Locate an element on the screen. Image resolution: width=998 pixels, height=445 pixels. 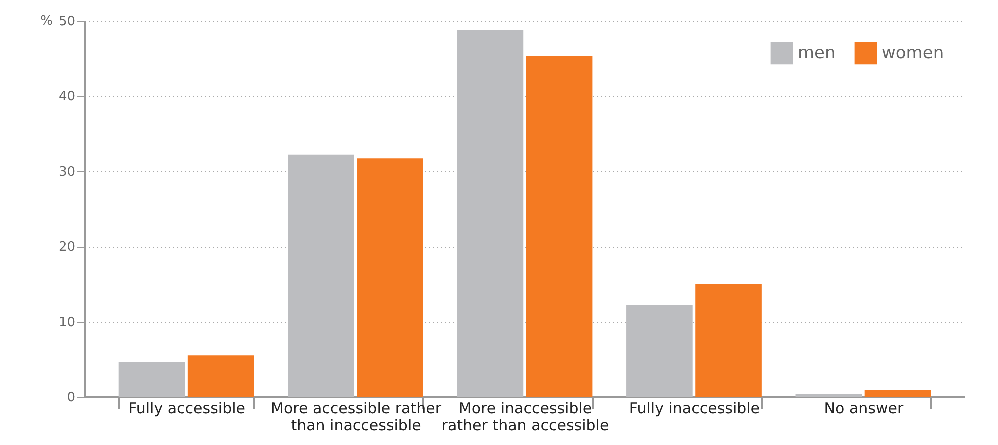
legend-label: men is located at coordinates (817, 53).